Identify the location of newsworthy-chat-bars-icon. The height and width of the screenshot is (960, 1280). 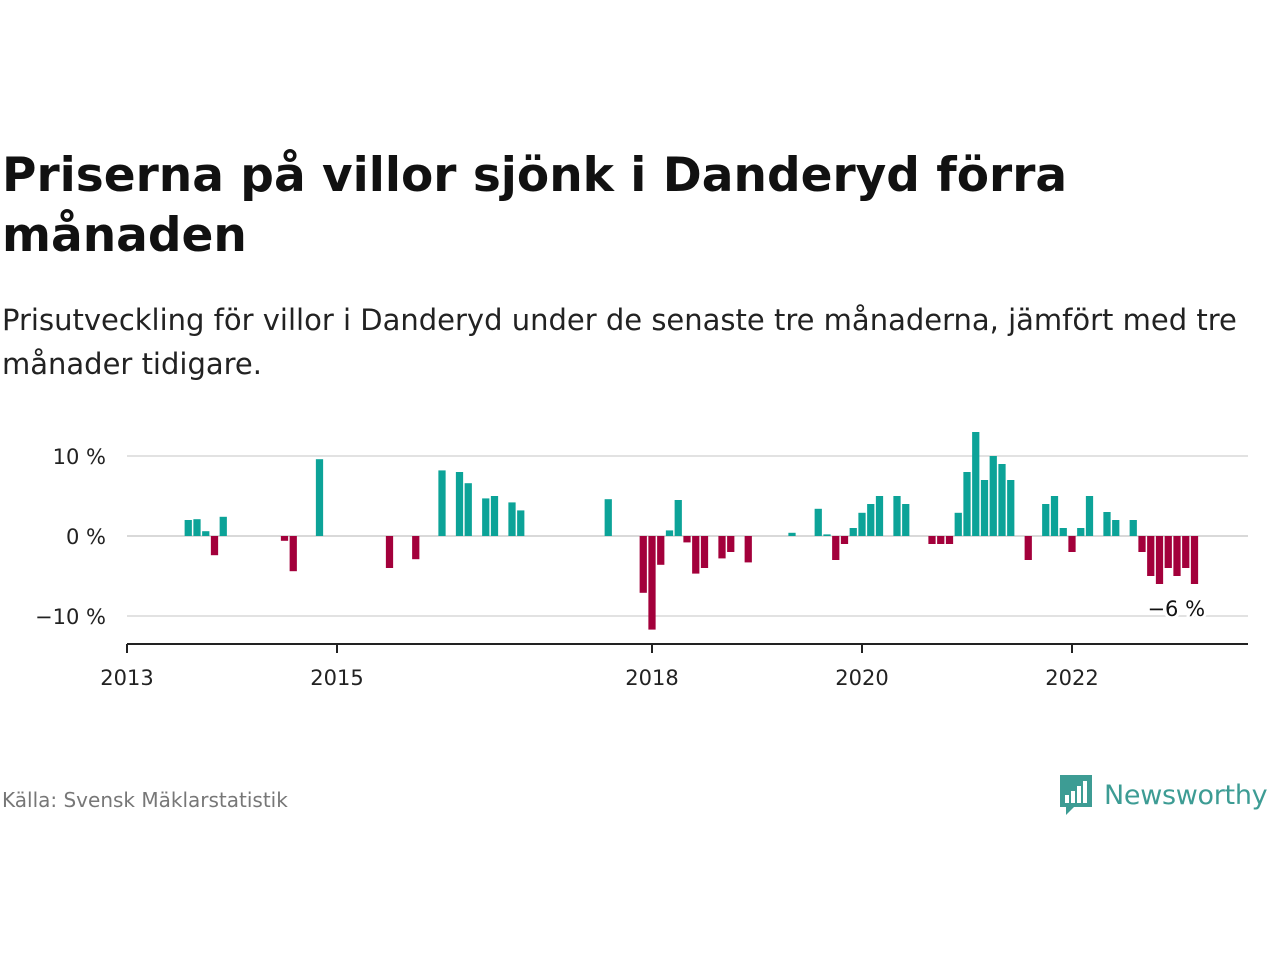
(1076, 795).